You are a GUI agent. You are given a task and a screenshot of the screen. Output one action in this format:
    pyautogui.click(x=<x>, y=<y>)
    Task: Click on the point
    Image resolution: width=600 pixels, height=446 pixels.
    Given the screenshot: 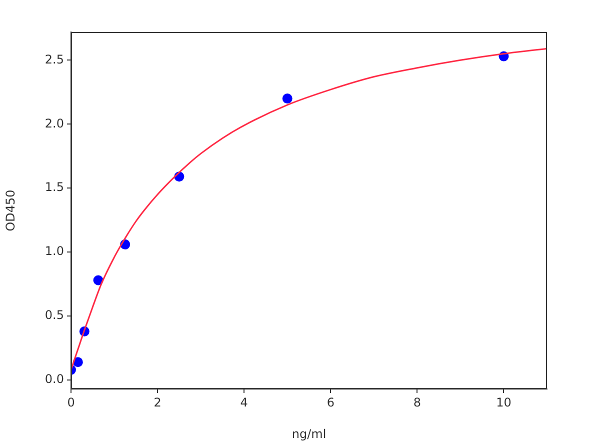 What is the action you would take?
    pyautogui.click(x=287, y=99)
    